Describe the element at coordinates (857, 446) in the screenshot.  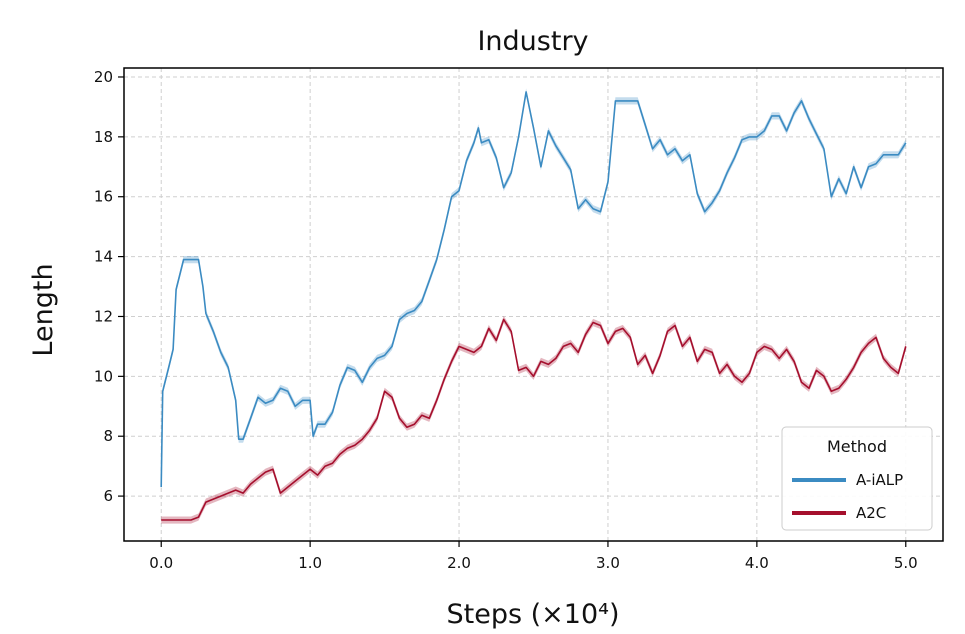
I see `legend-title: Method` at that location.